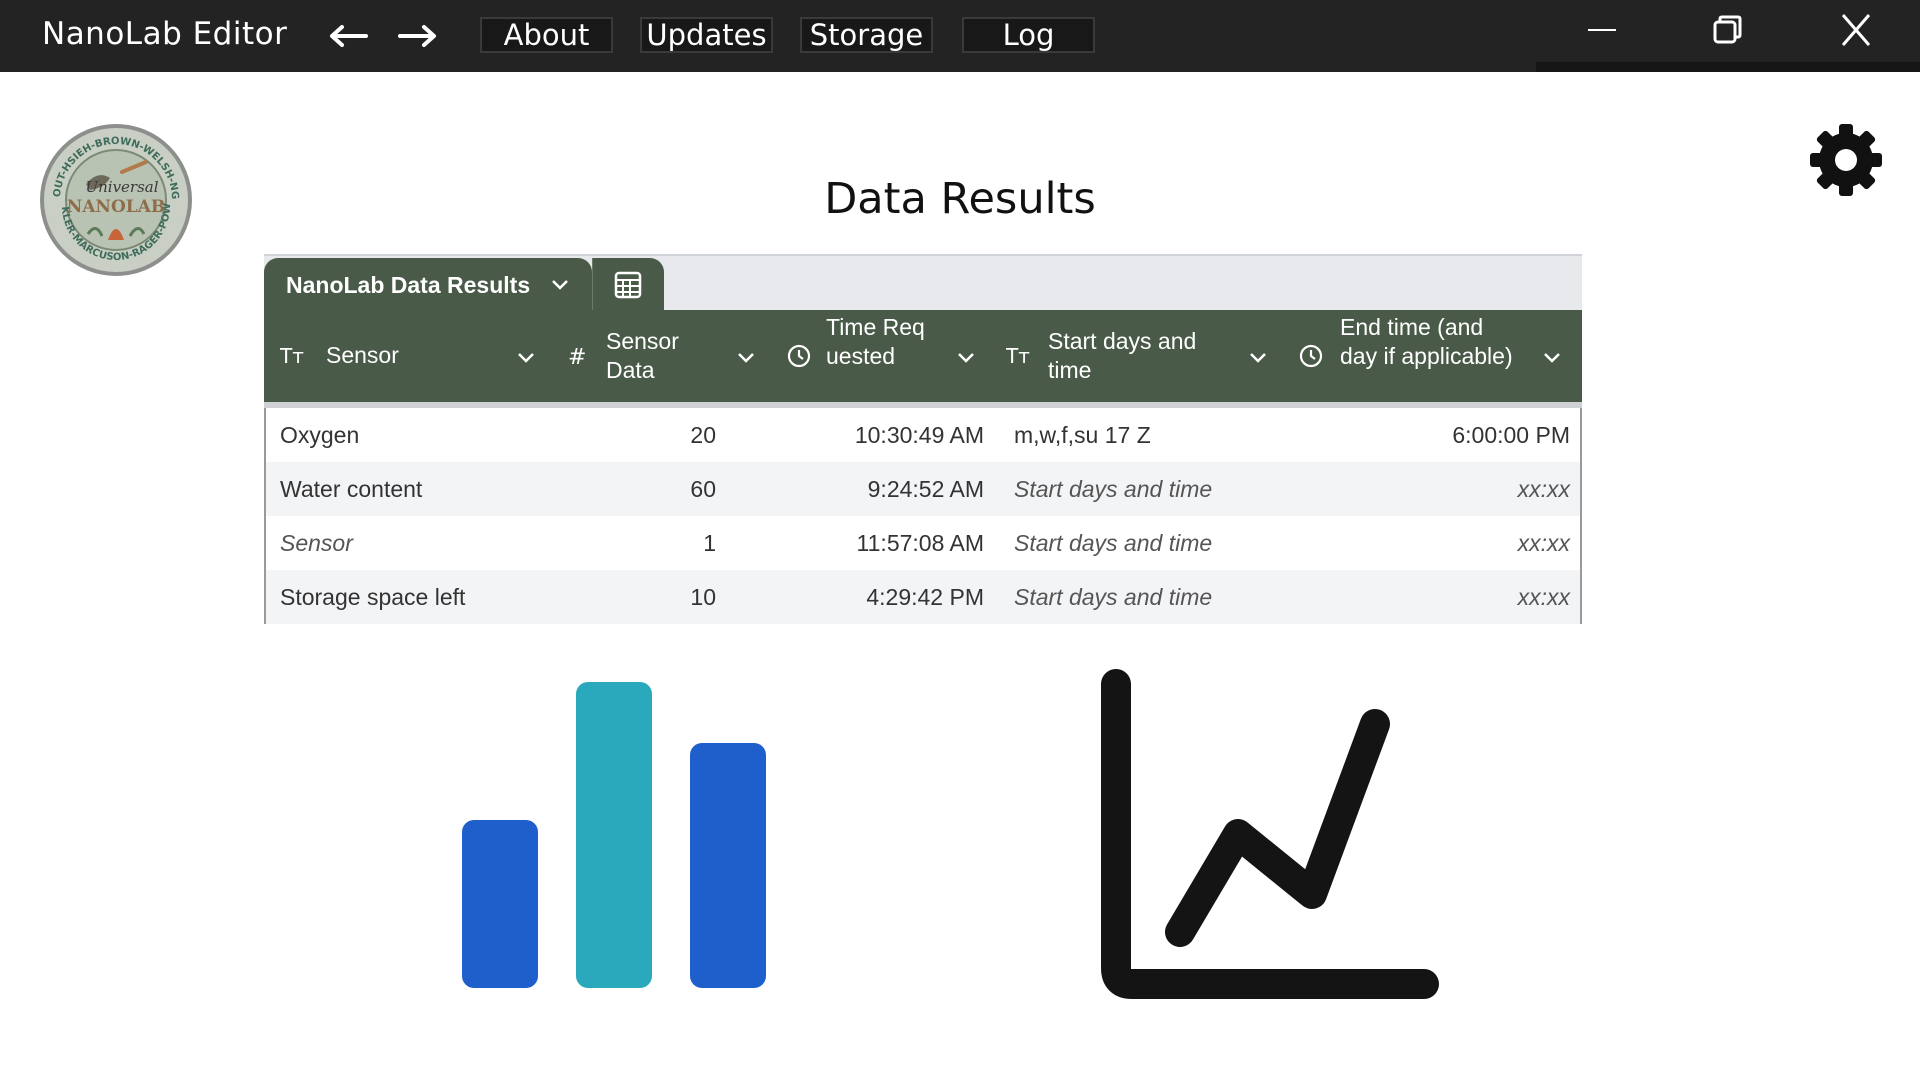 The image size is (1920, 1080). I want to click on close-icon, so click(1856, 30).